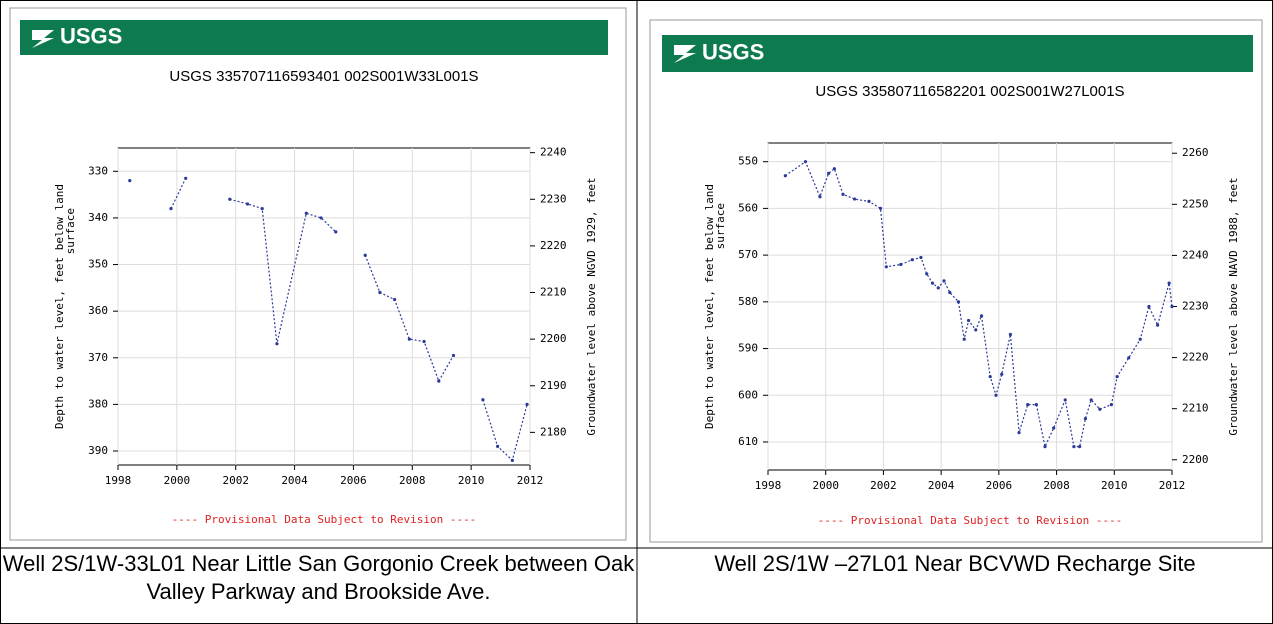 This screenshot has width=1273, height=624. Describe the element at coordinates (1114, 485) in the screenshot. I see `x-tick-label: 2010` at that location.